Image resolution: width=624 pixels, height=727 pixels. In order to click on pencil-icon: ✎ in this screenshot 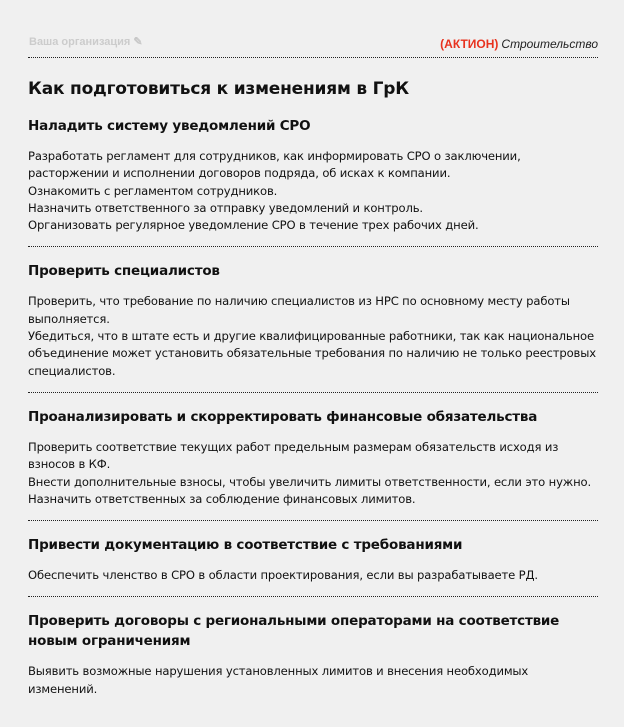, I will do `click(138, 42)`.